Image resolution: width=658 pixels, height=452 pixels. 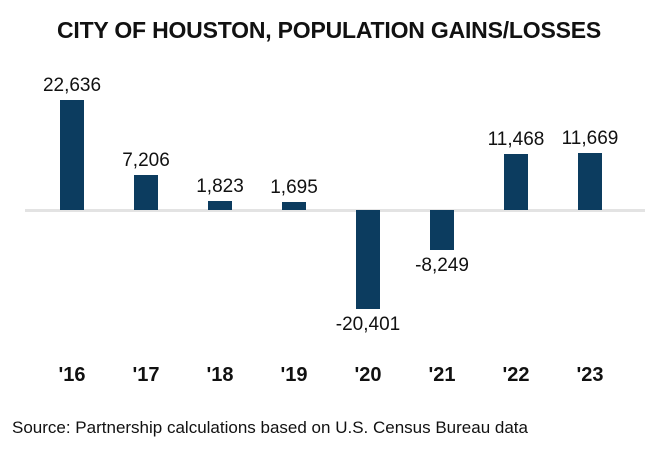 What do you see at coordinates (146, 375) in the screenshot?
I see `x-tick-label-1: '17` at bounding box center [146, 375].